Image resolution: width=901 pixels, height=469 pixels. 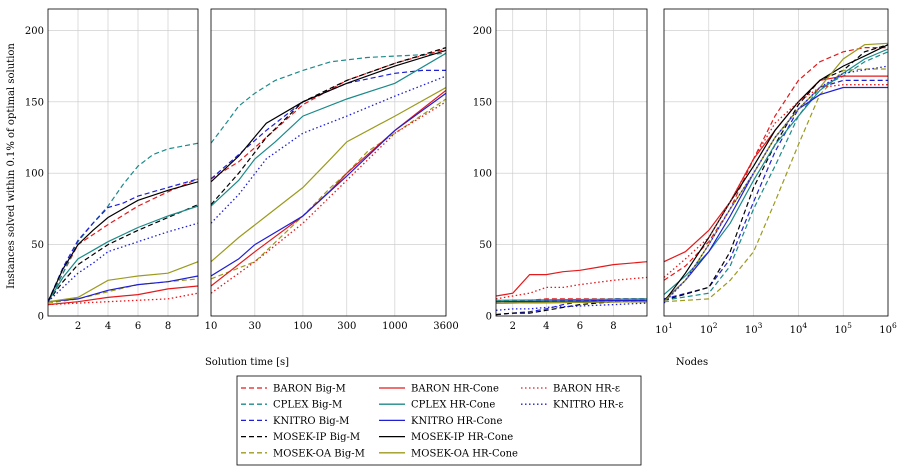 I want to click on x-tick-label: 10⁶, so click(x=888, y=328).